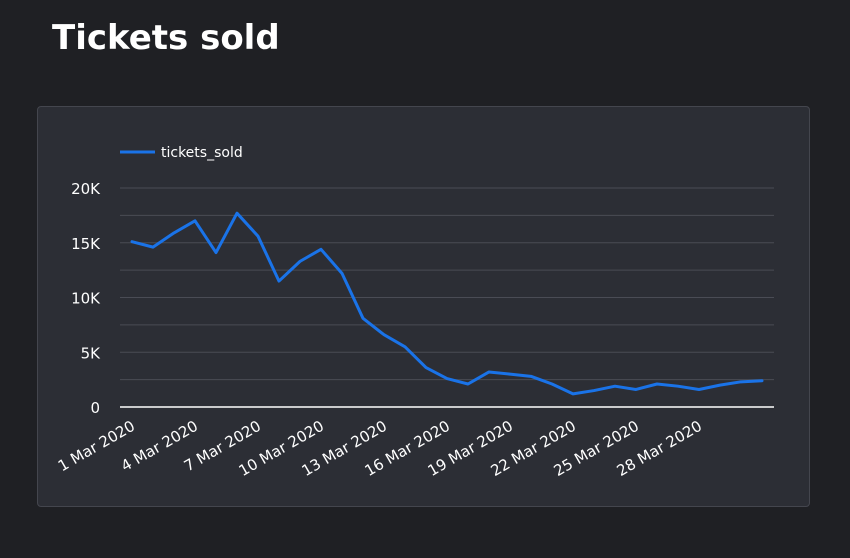 This screenshot has height=558, width=850. I want to click on y-tick-label: 20K, so click(86, 189).